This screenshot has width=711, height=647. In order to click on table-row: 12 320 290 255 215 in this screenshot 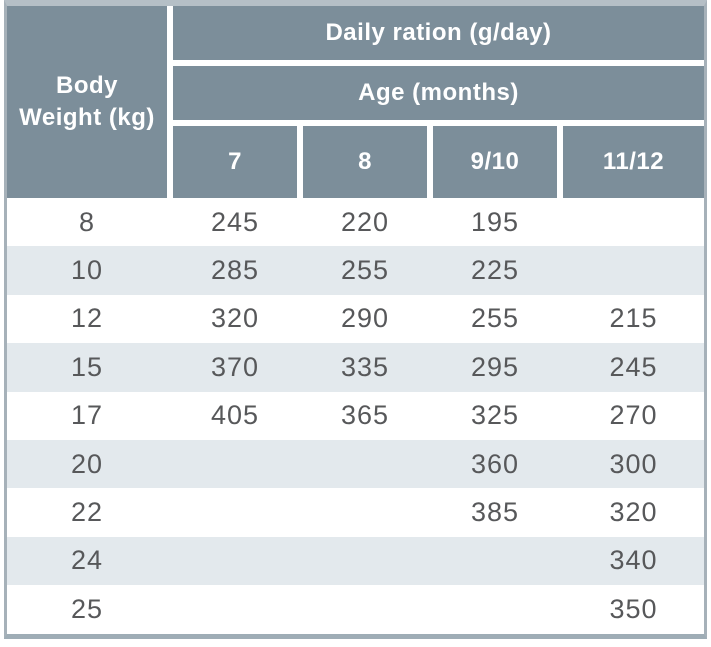, I will do `click(355, 319)`.